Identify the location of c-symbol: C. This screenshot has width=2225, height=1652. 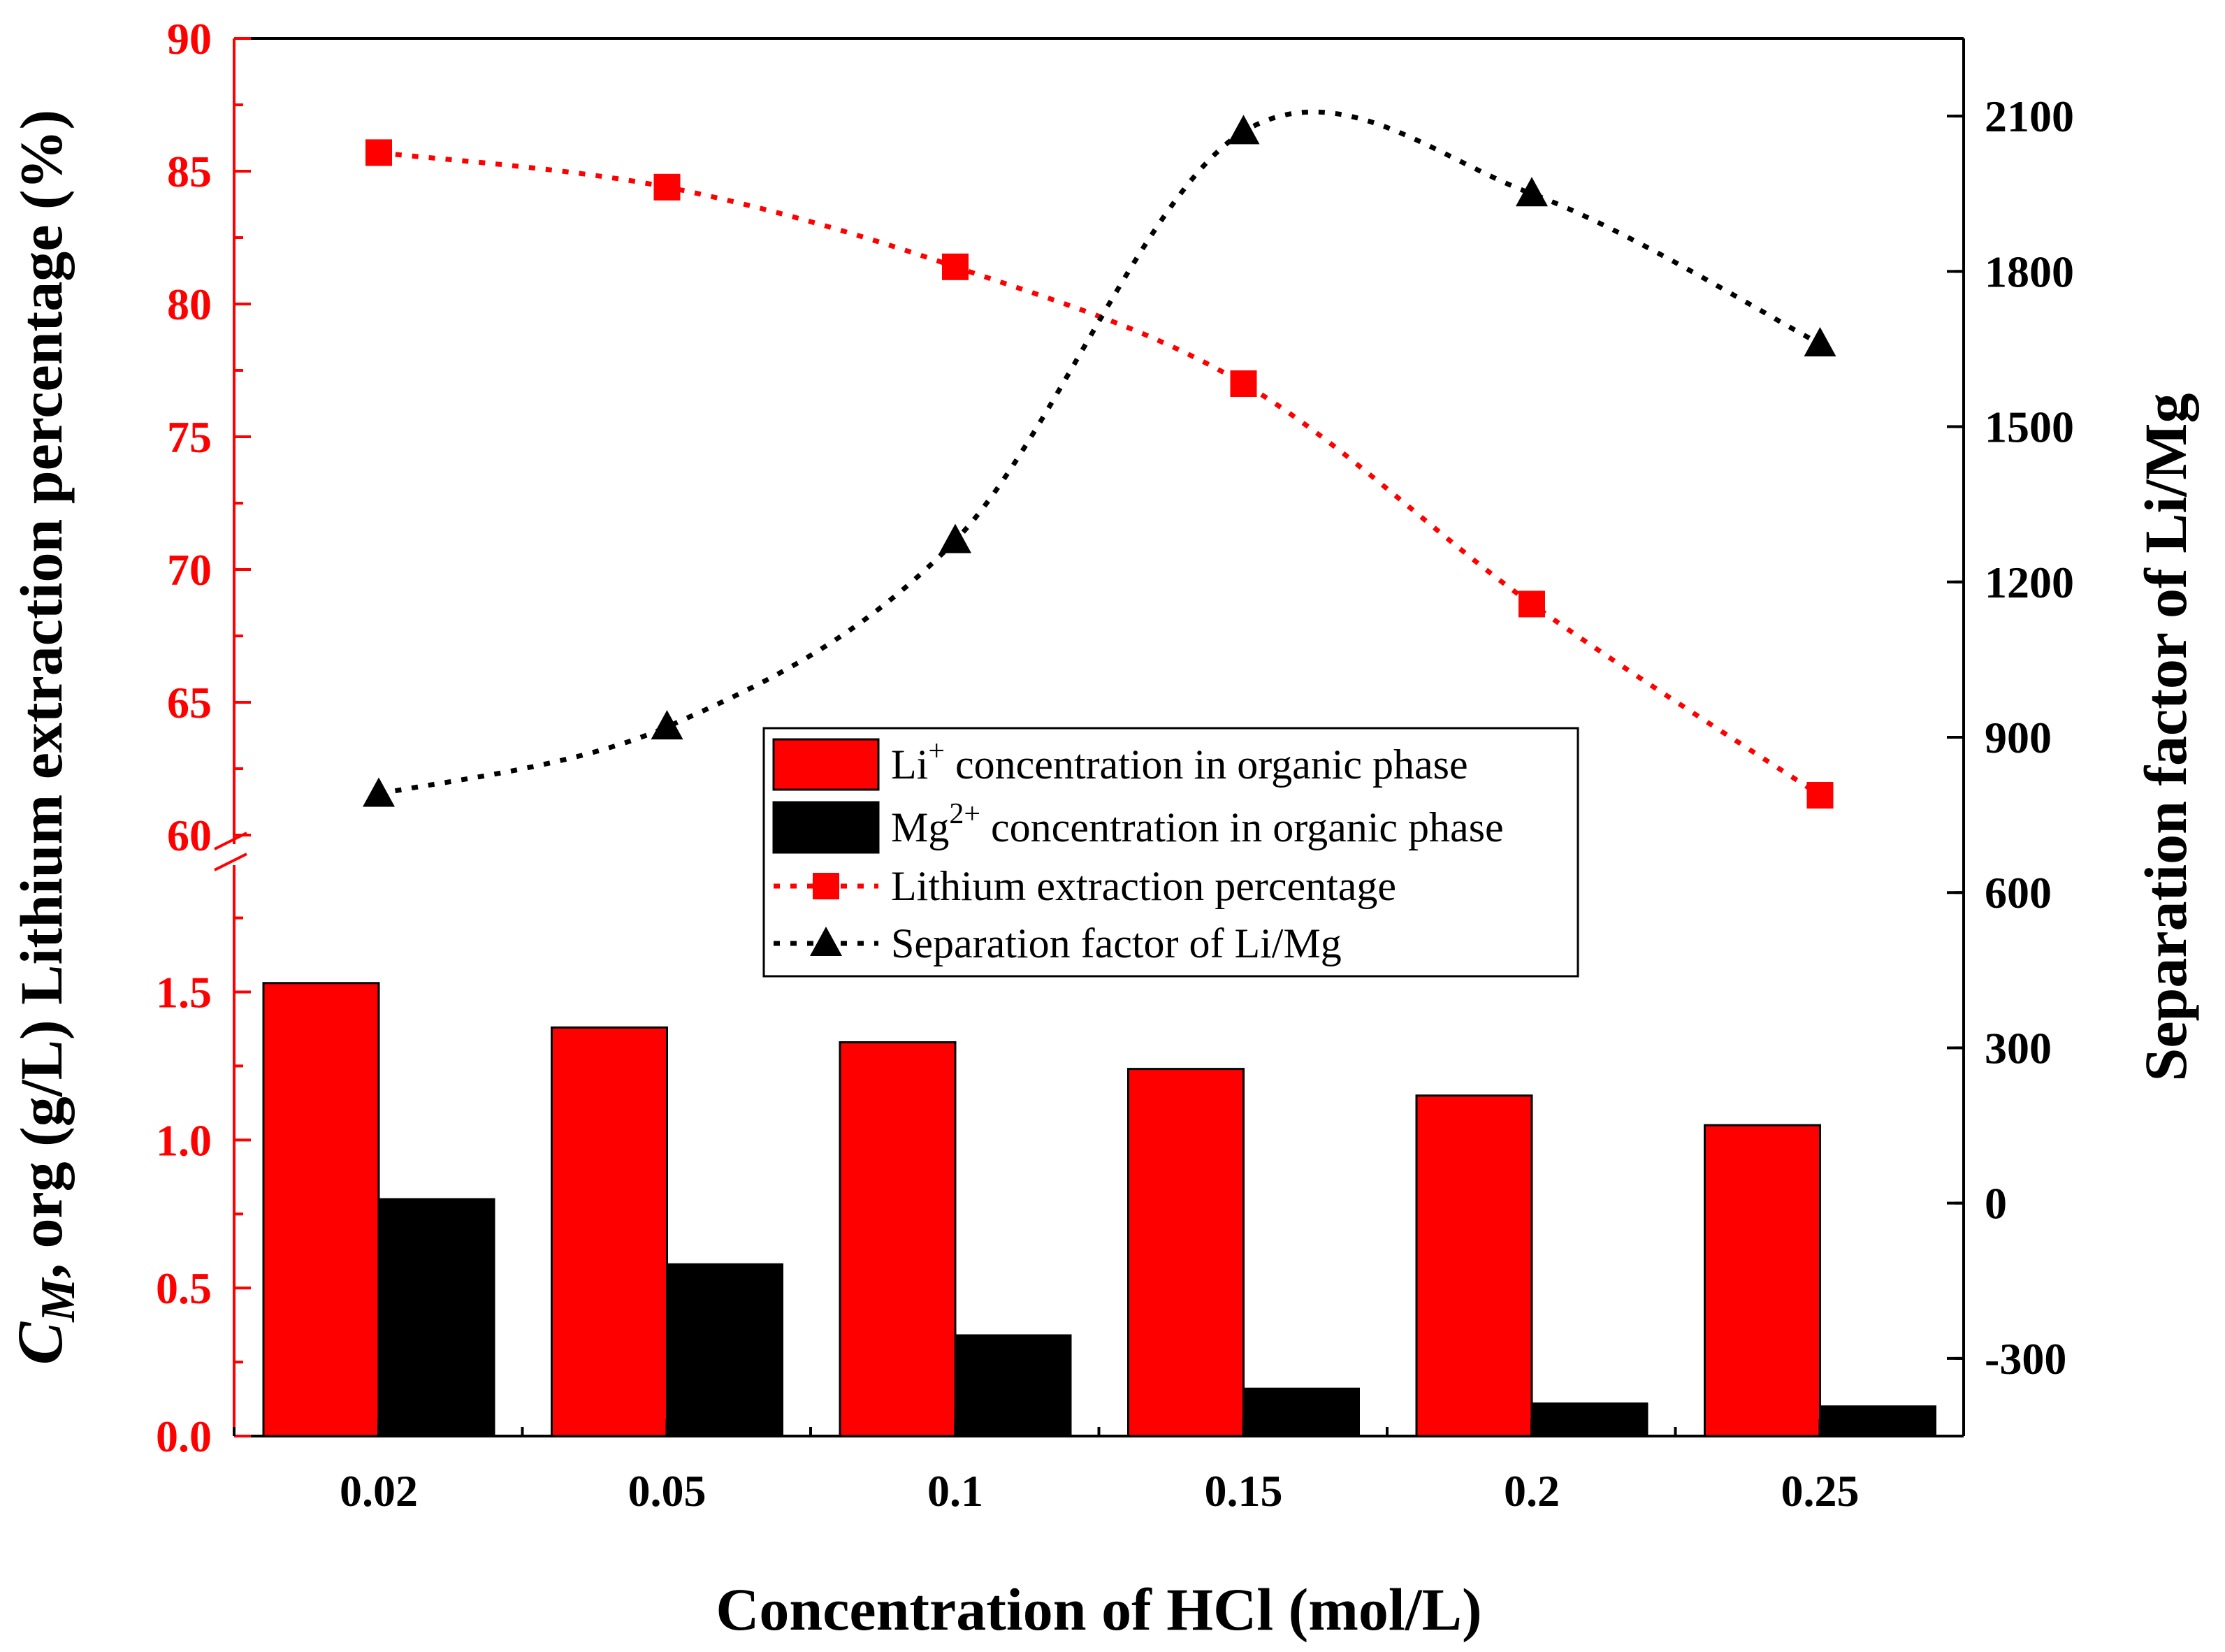
(39, 1343).